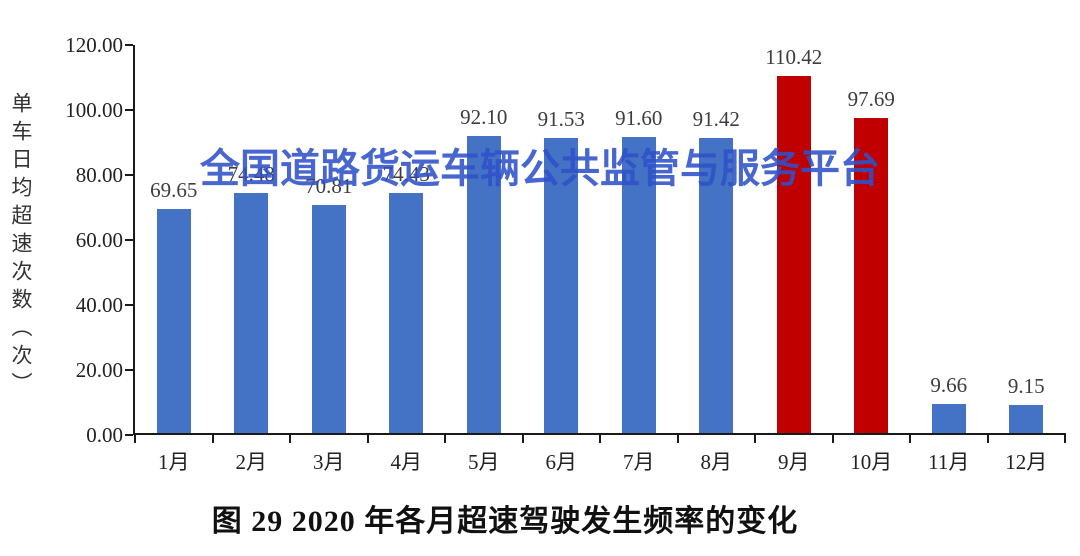 This screenshot has height=556, width=1080. What do you see at coordinates (94, 110) in the screenshot?
I see `y-tick-label: 100.00` at bounding box center [94, 110].